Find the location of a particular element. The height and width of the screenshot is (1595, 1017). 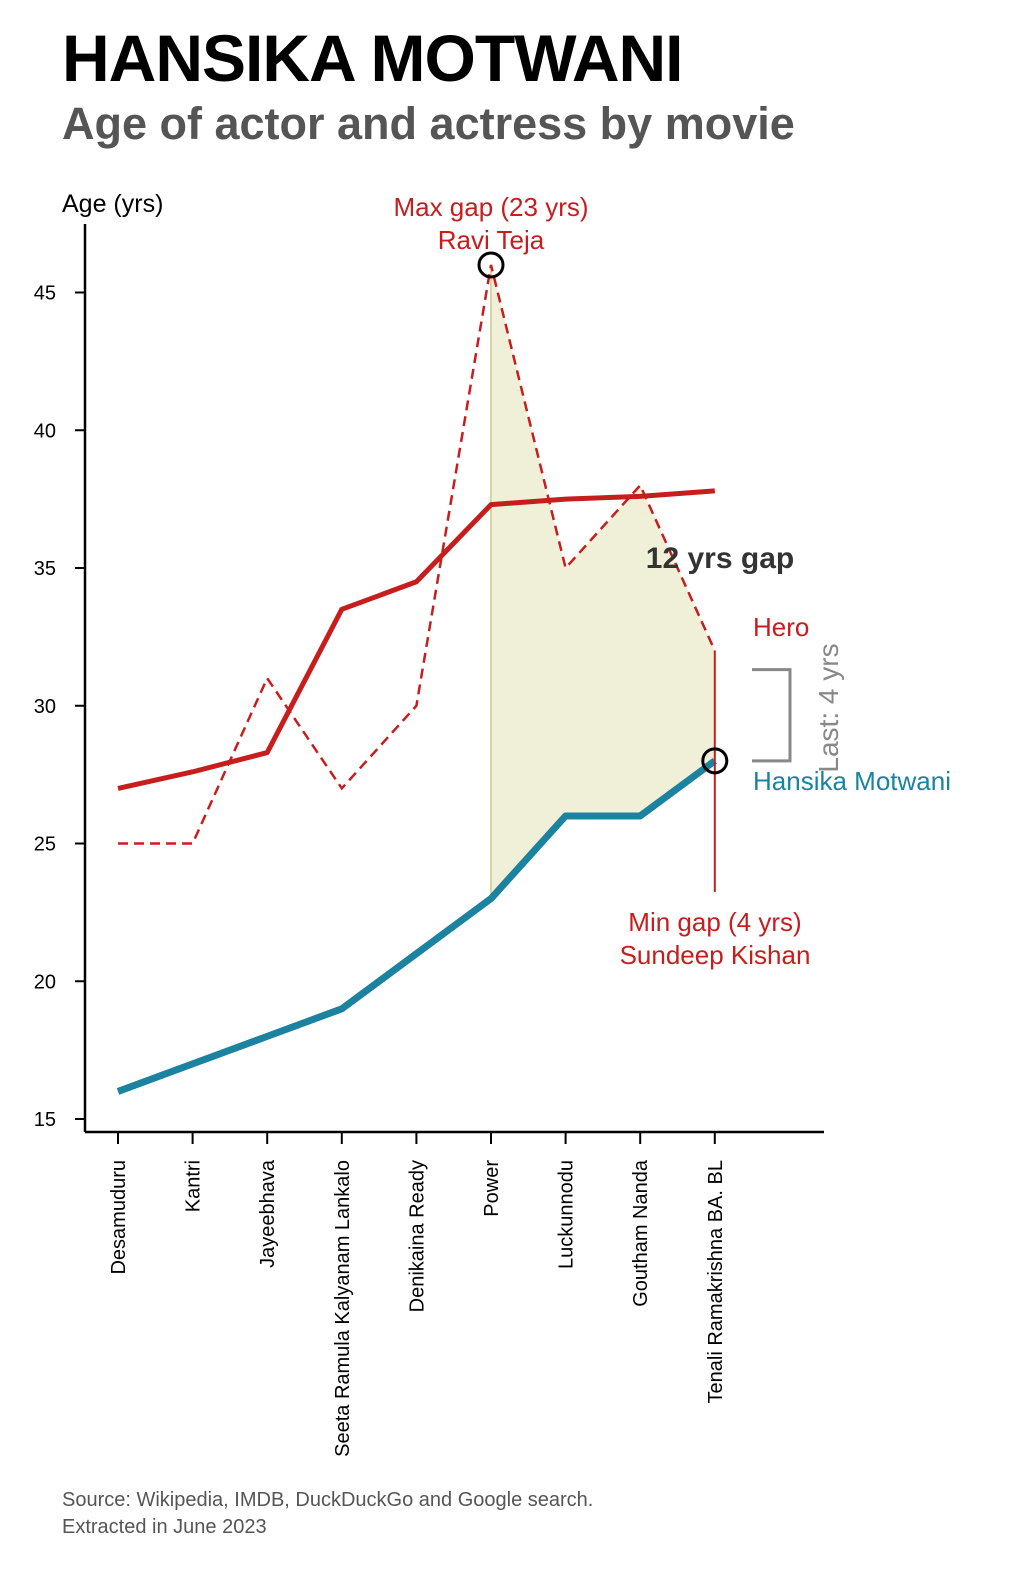

y-tick-label: 45 is located at coordinates (45, 294).